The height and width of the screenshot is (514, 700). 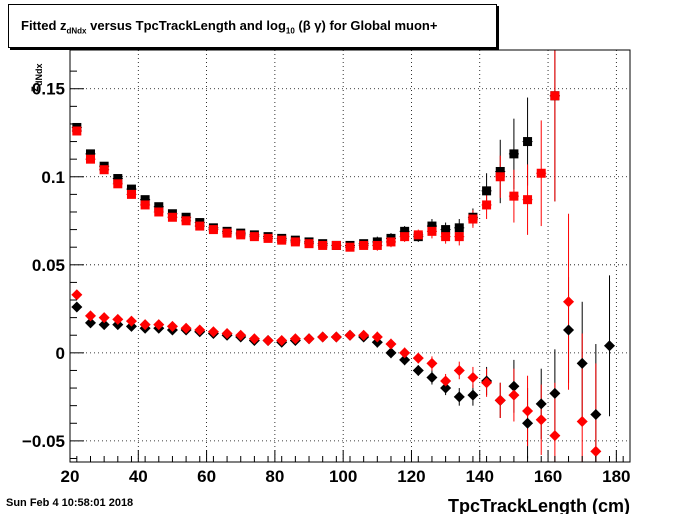 What do you see at coordinates (70, 476) in the screenshot?
I see `x-tick-label: 20` at bounding box center [70, 476].